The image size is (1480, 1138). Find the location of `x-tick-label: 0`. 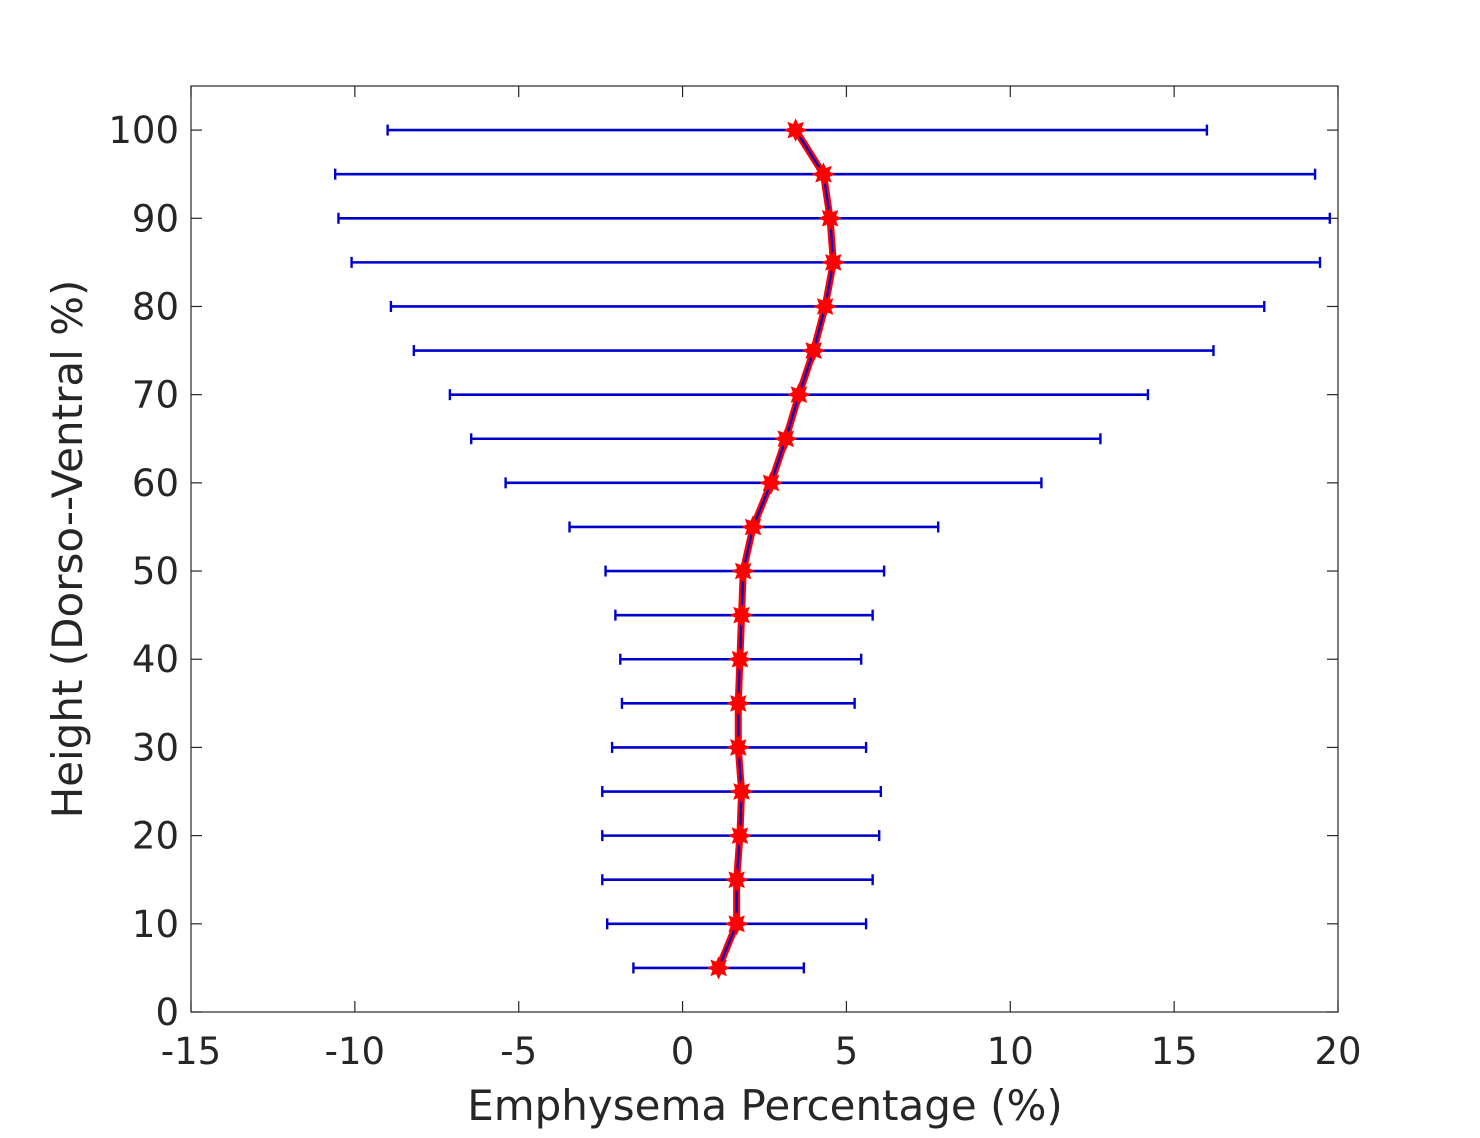

x-tick-label: 0 is located at coordinates (683, 1051).